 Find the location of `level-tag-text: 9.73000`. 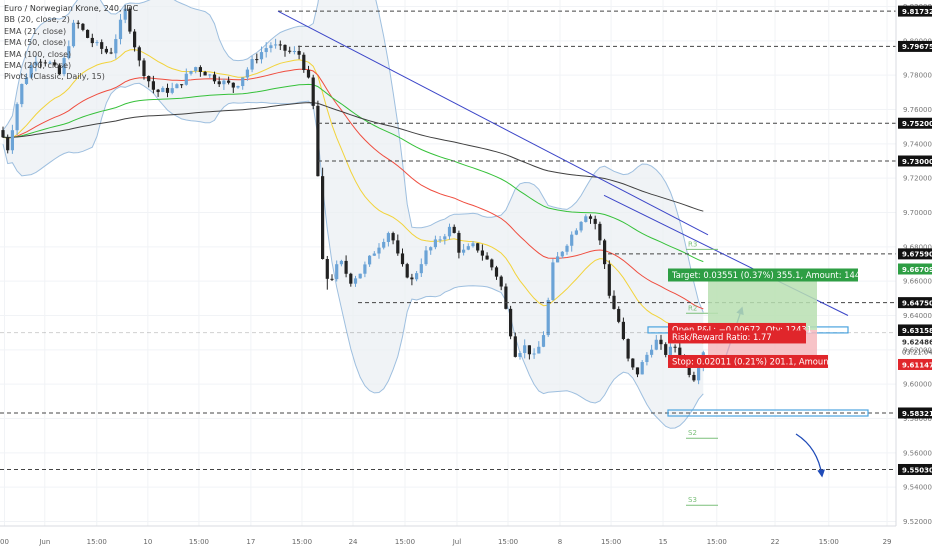

level-tag-text: 9.73000 is located at coordinates (917, 162).